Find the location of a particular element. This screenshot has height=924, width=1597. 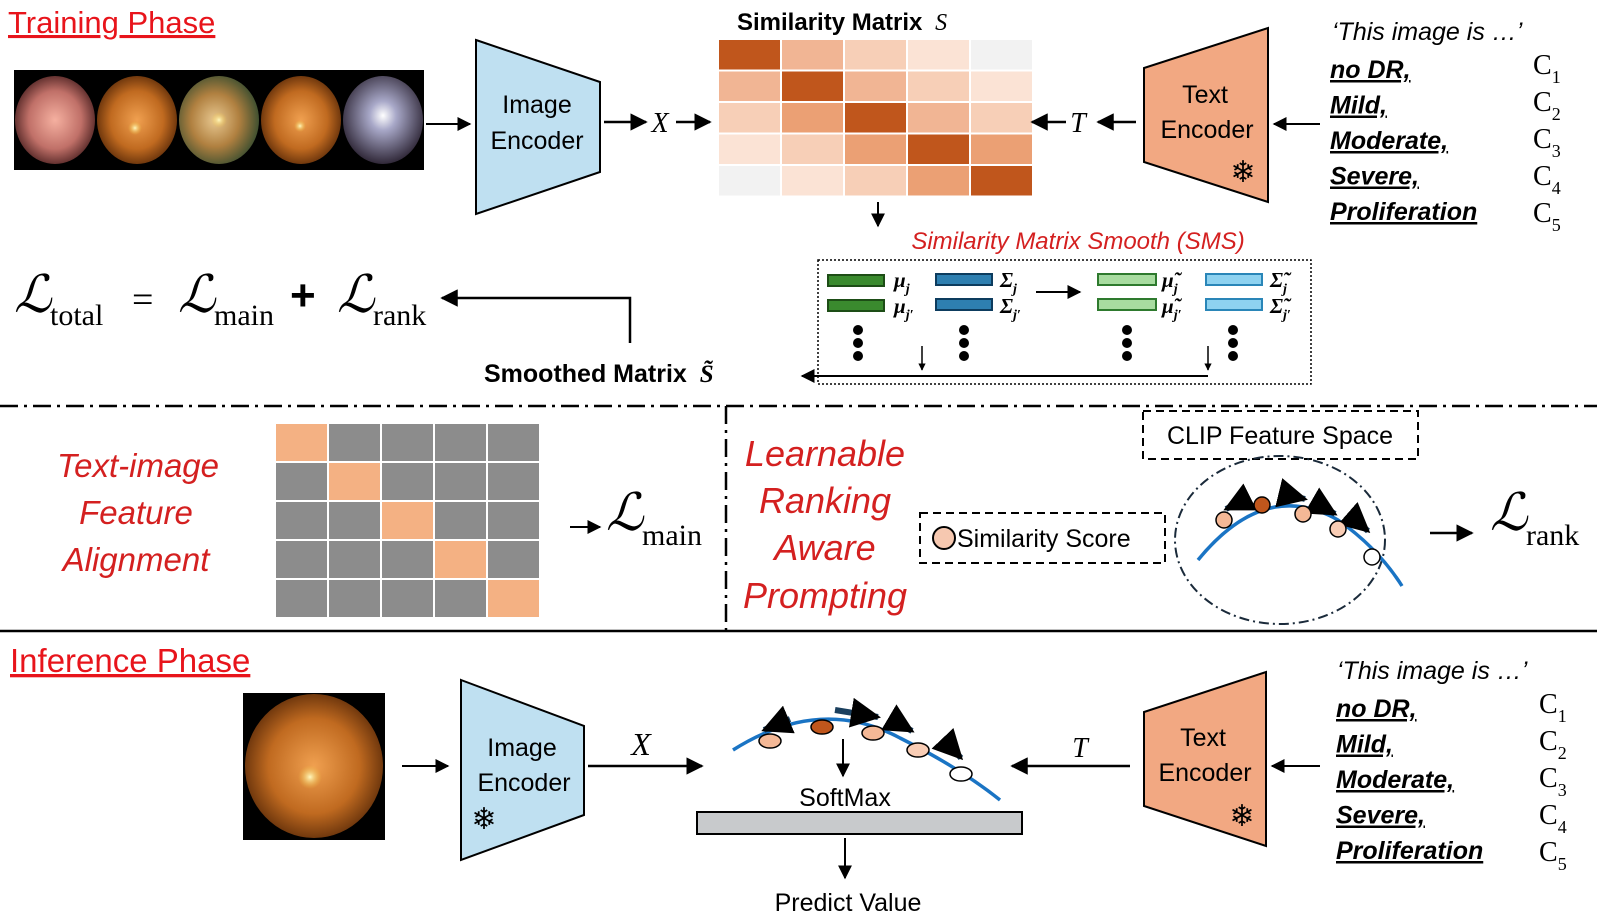

svg-text: μj is located at coordinates (901, 282).